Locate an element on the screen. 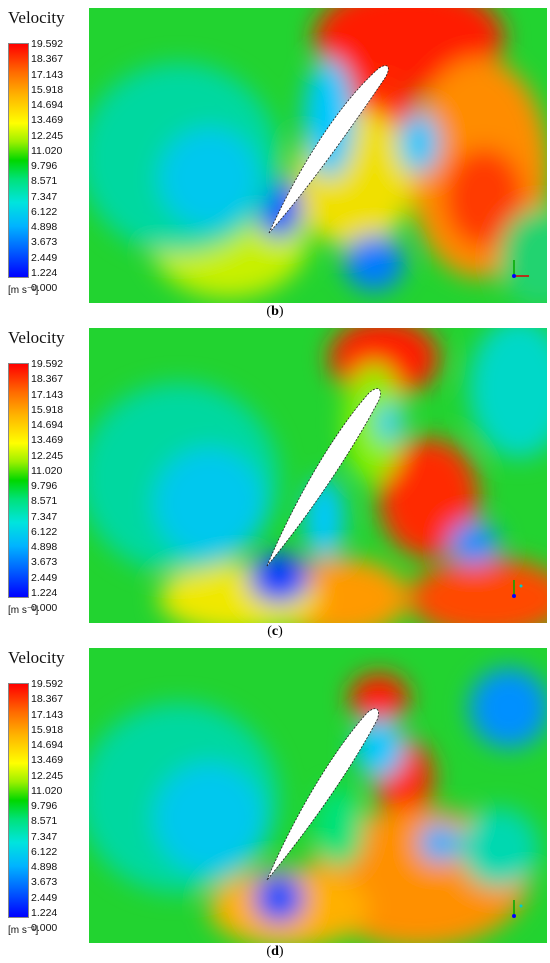 Image resolution: width=550 pixels, height=963 pixels. caption-c: (c) is located at coordinates (275, 631).